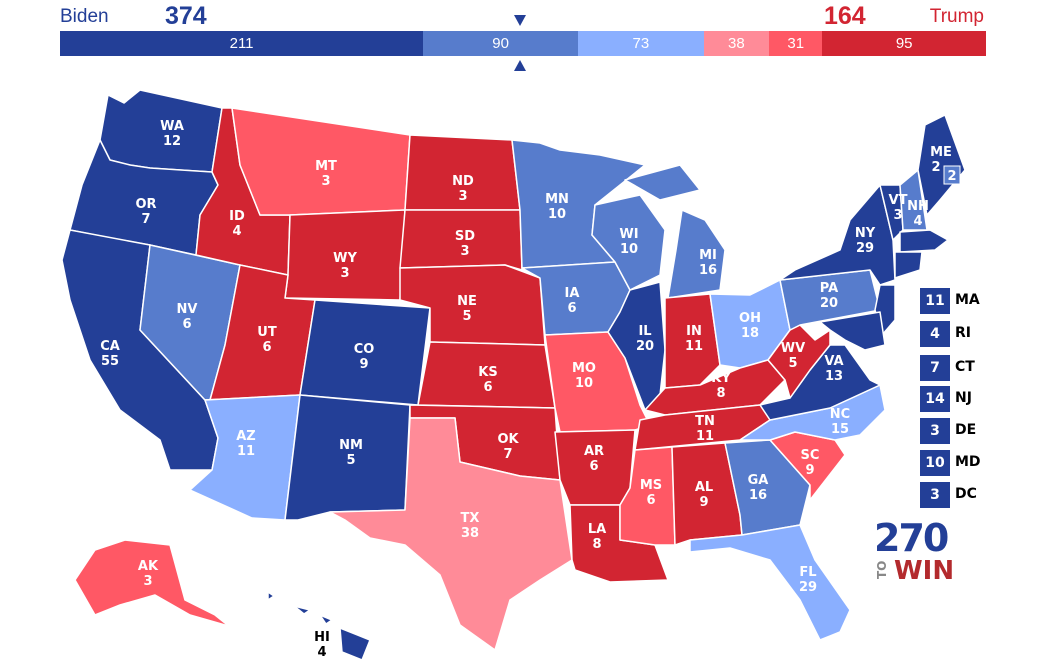  What do you see at coordinates (967, 300) in the screenshot?
I see `small-state-abbr-MA: MA` at bounding box center [967, 300].